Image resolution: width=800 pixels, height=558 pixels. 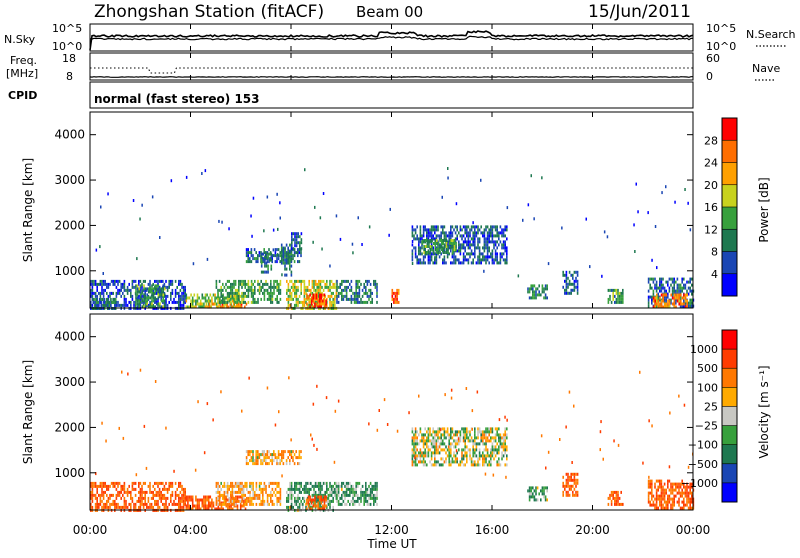 What do you see at coordinates (703, 445) in the screenshot?
I see `colorbar-tick-label: −100` at bounding box center [703, 445].